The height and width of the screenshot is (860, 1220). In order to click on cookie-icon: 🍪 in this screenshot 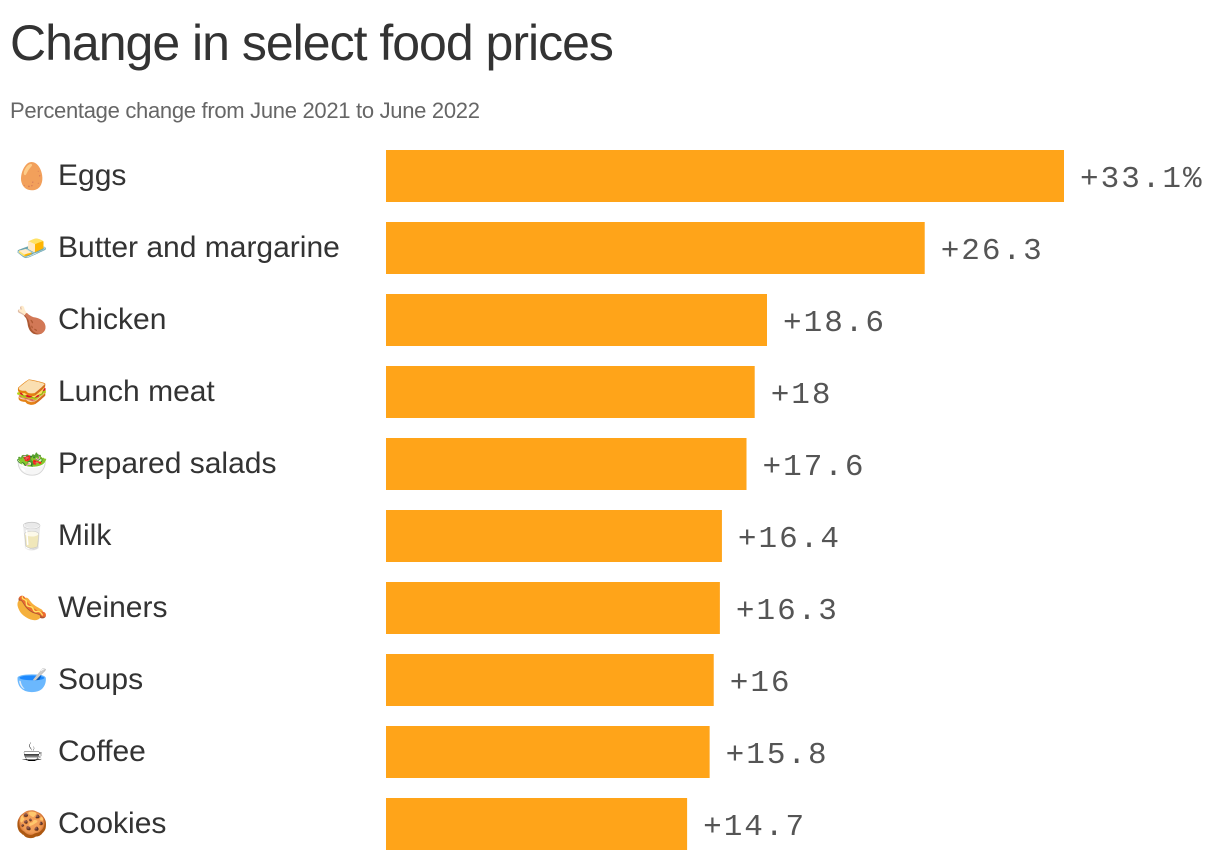, I will do `click(32, 824)`.